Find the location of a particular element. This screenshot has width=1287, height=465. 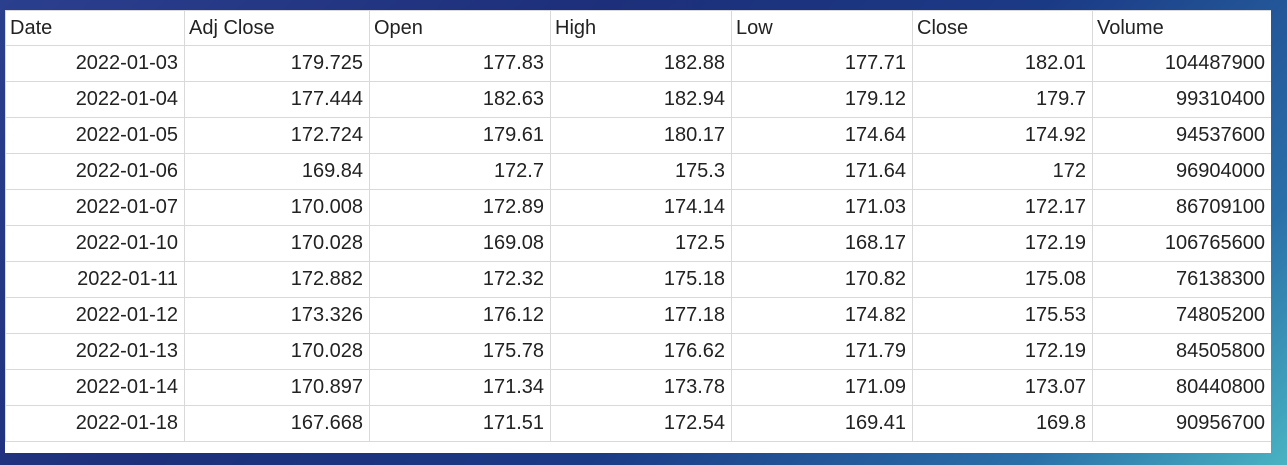

cell-volume: 80440800 is located at coordinates (1181, 387).